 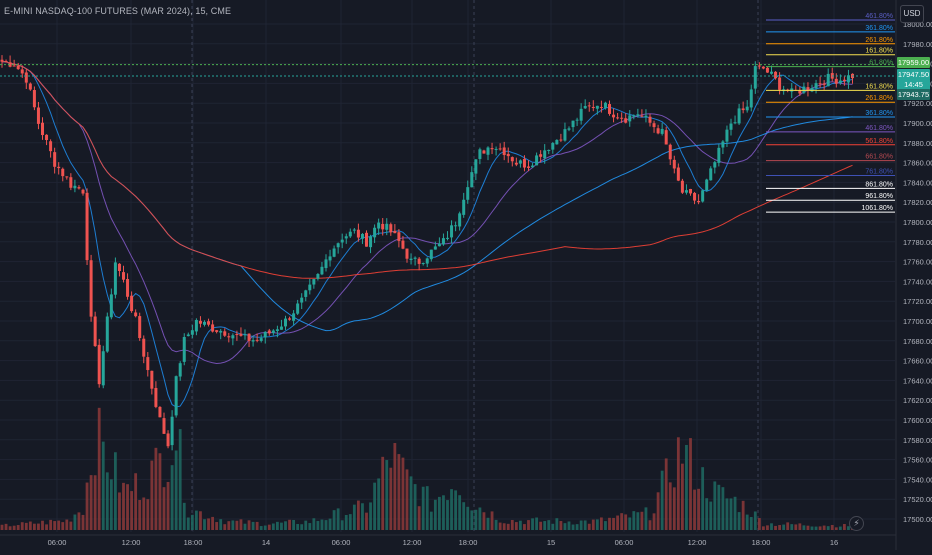 What do you see at coordinates (761, 542) in the screenshot?
I see `x-tick-label: 18:00` at bounding box center [761, 542].